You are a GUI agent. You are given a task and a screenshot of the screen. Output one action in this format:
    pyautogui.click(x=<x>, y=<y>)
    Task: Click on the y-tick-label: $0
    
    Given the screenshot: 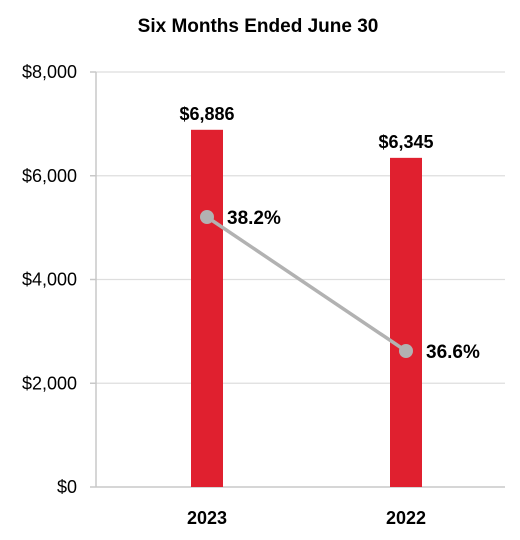 What is the action you would take?
    pyautogui.click(x=67, y=487)
    